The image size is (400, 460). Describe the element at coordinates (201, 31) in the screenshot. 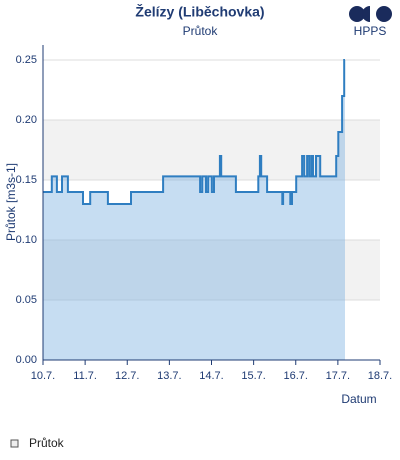

I see `chart-subtitle: Průtok` at that location.